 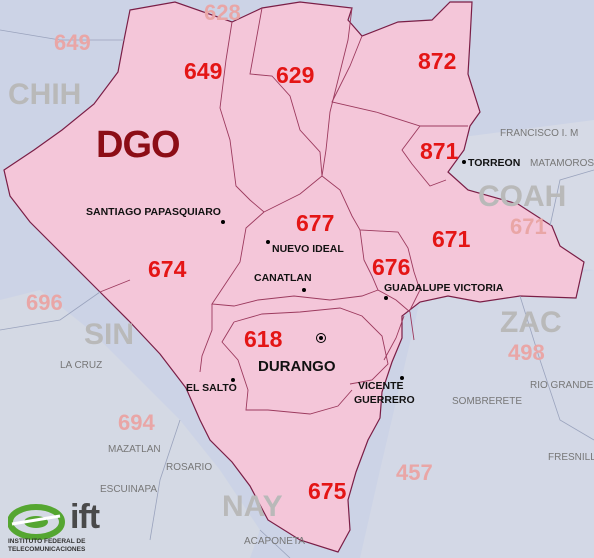 I want to click on city-santiago-papasquiaro: SANTIAGO PAPASQUIARO, so click(x=153, y=212).